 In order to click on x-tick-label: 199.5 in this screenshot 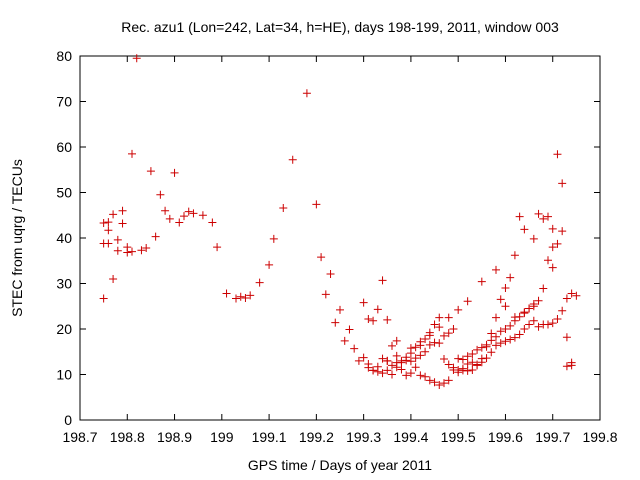, I will do `click(458, 437)`.